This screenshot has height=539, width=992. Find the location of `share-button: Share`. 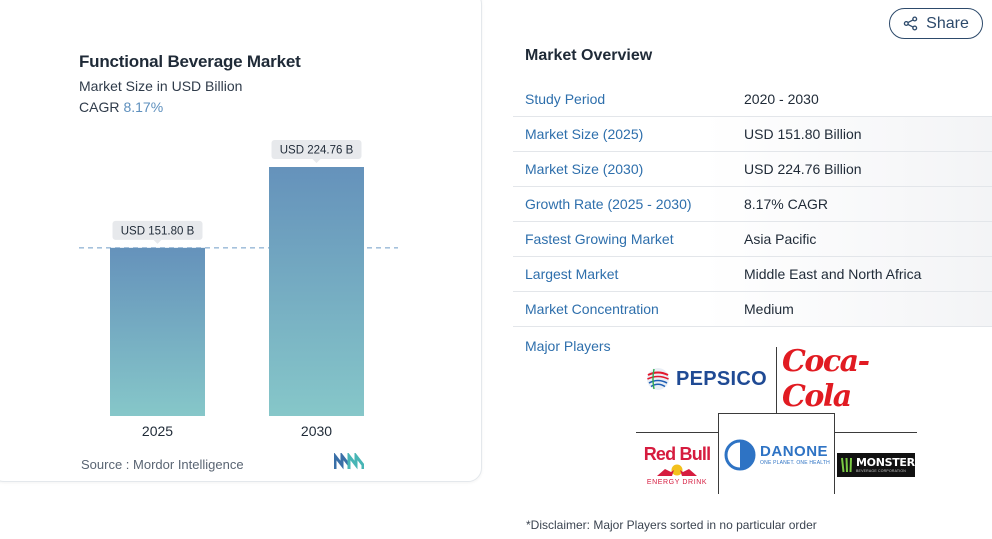

share-button: Share is located at coordinates (936, 23).